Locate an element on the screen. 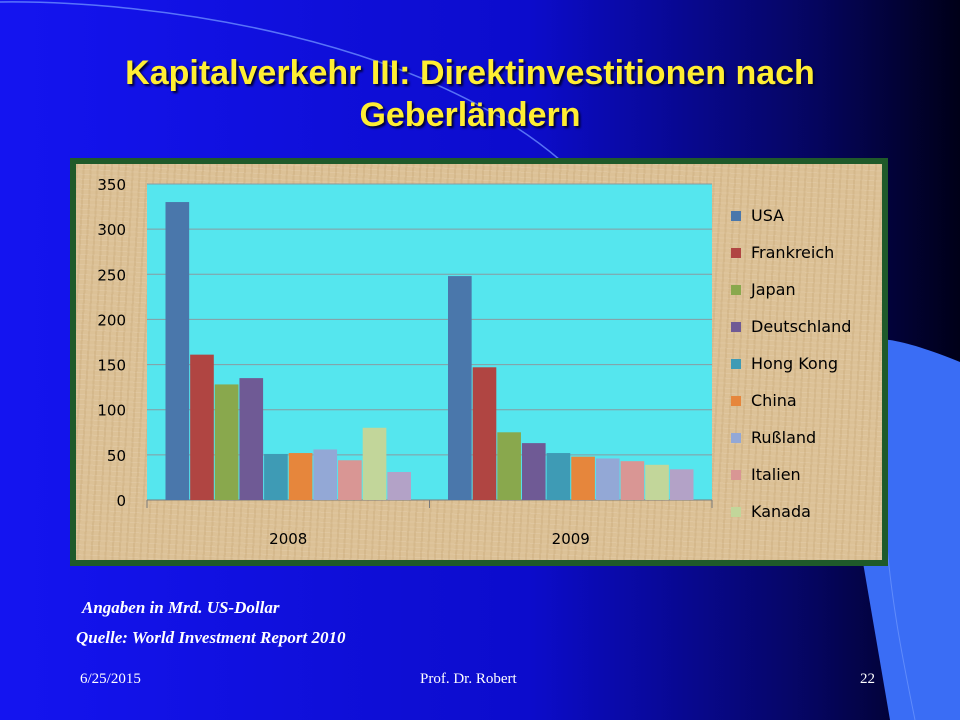 This screenshot has height=720, width=960. x-tick-label: 2009 is located at coordinates (571, 539).